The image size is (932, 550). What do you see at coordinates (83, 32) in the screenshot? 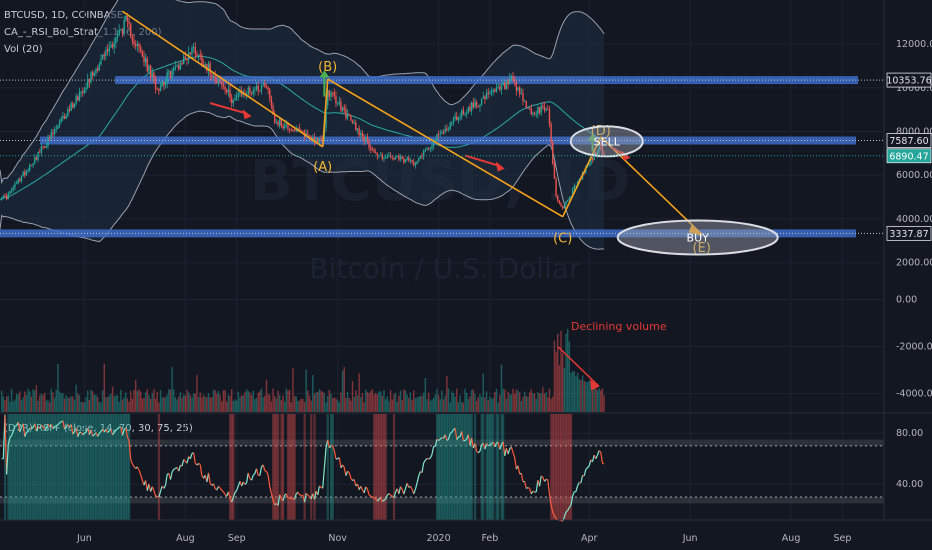
I see `strategy-indicator-legend: CA_-_RSI_Bol_Strat_1.1 (6, 200)` at bounding box center [83, 32].